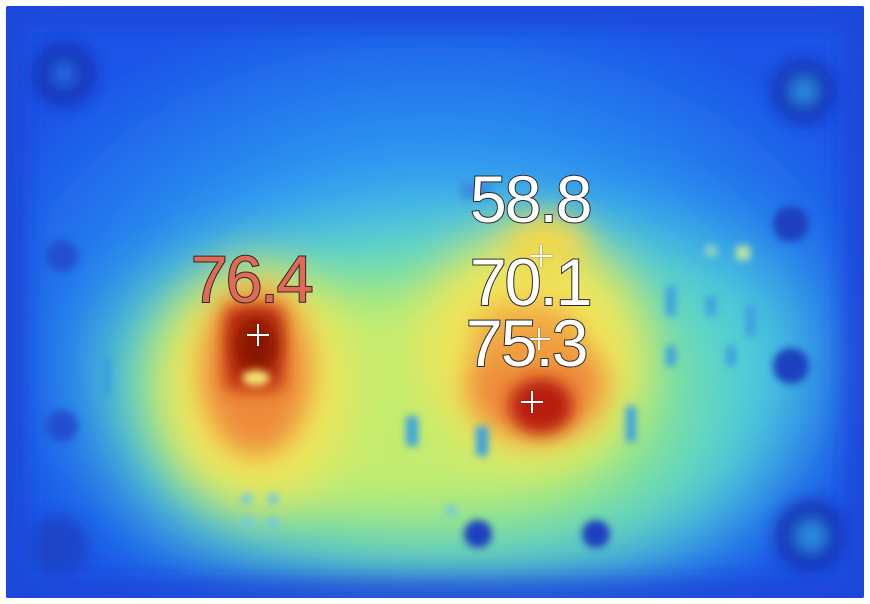  Describe the element at coordinates (541, 256) in the screenshot. I see `spot-2-crosshair` at that location.